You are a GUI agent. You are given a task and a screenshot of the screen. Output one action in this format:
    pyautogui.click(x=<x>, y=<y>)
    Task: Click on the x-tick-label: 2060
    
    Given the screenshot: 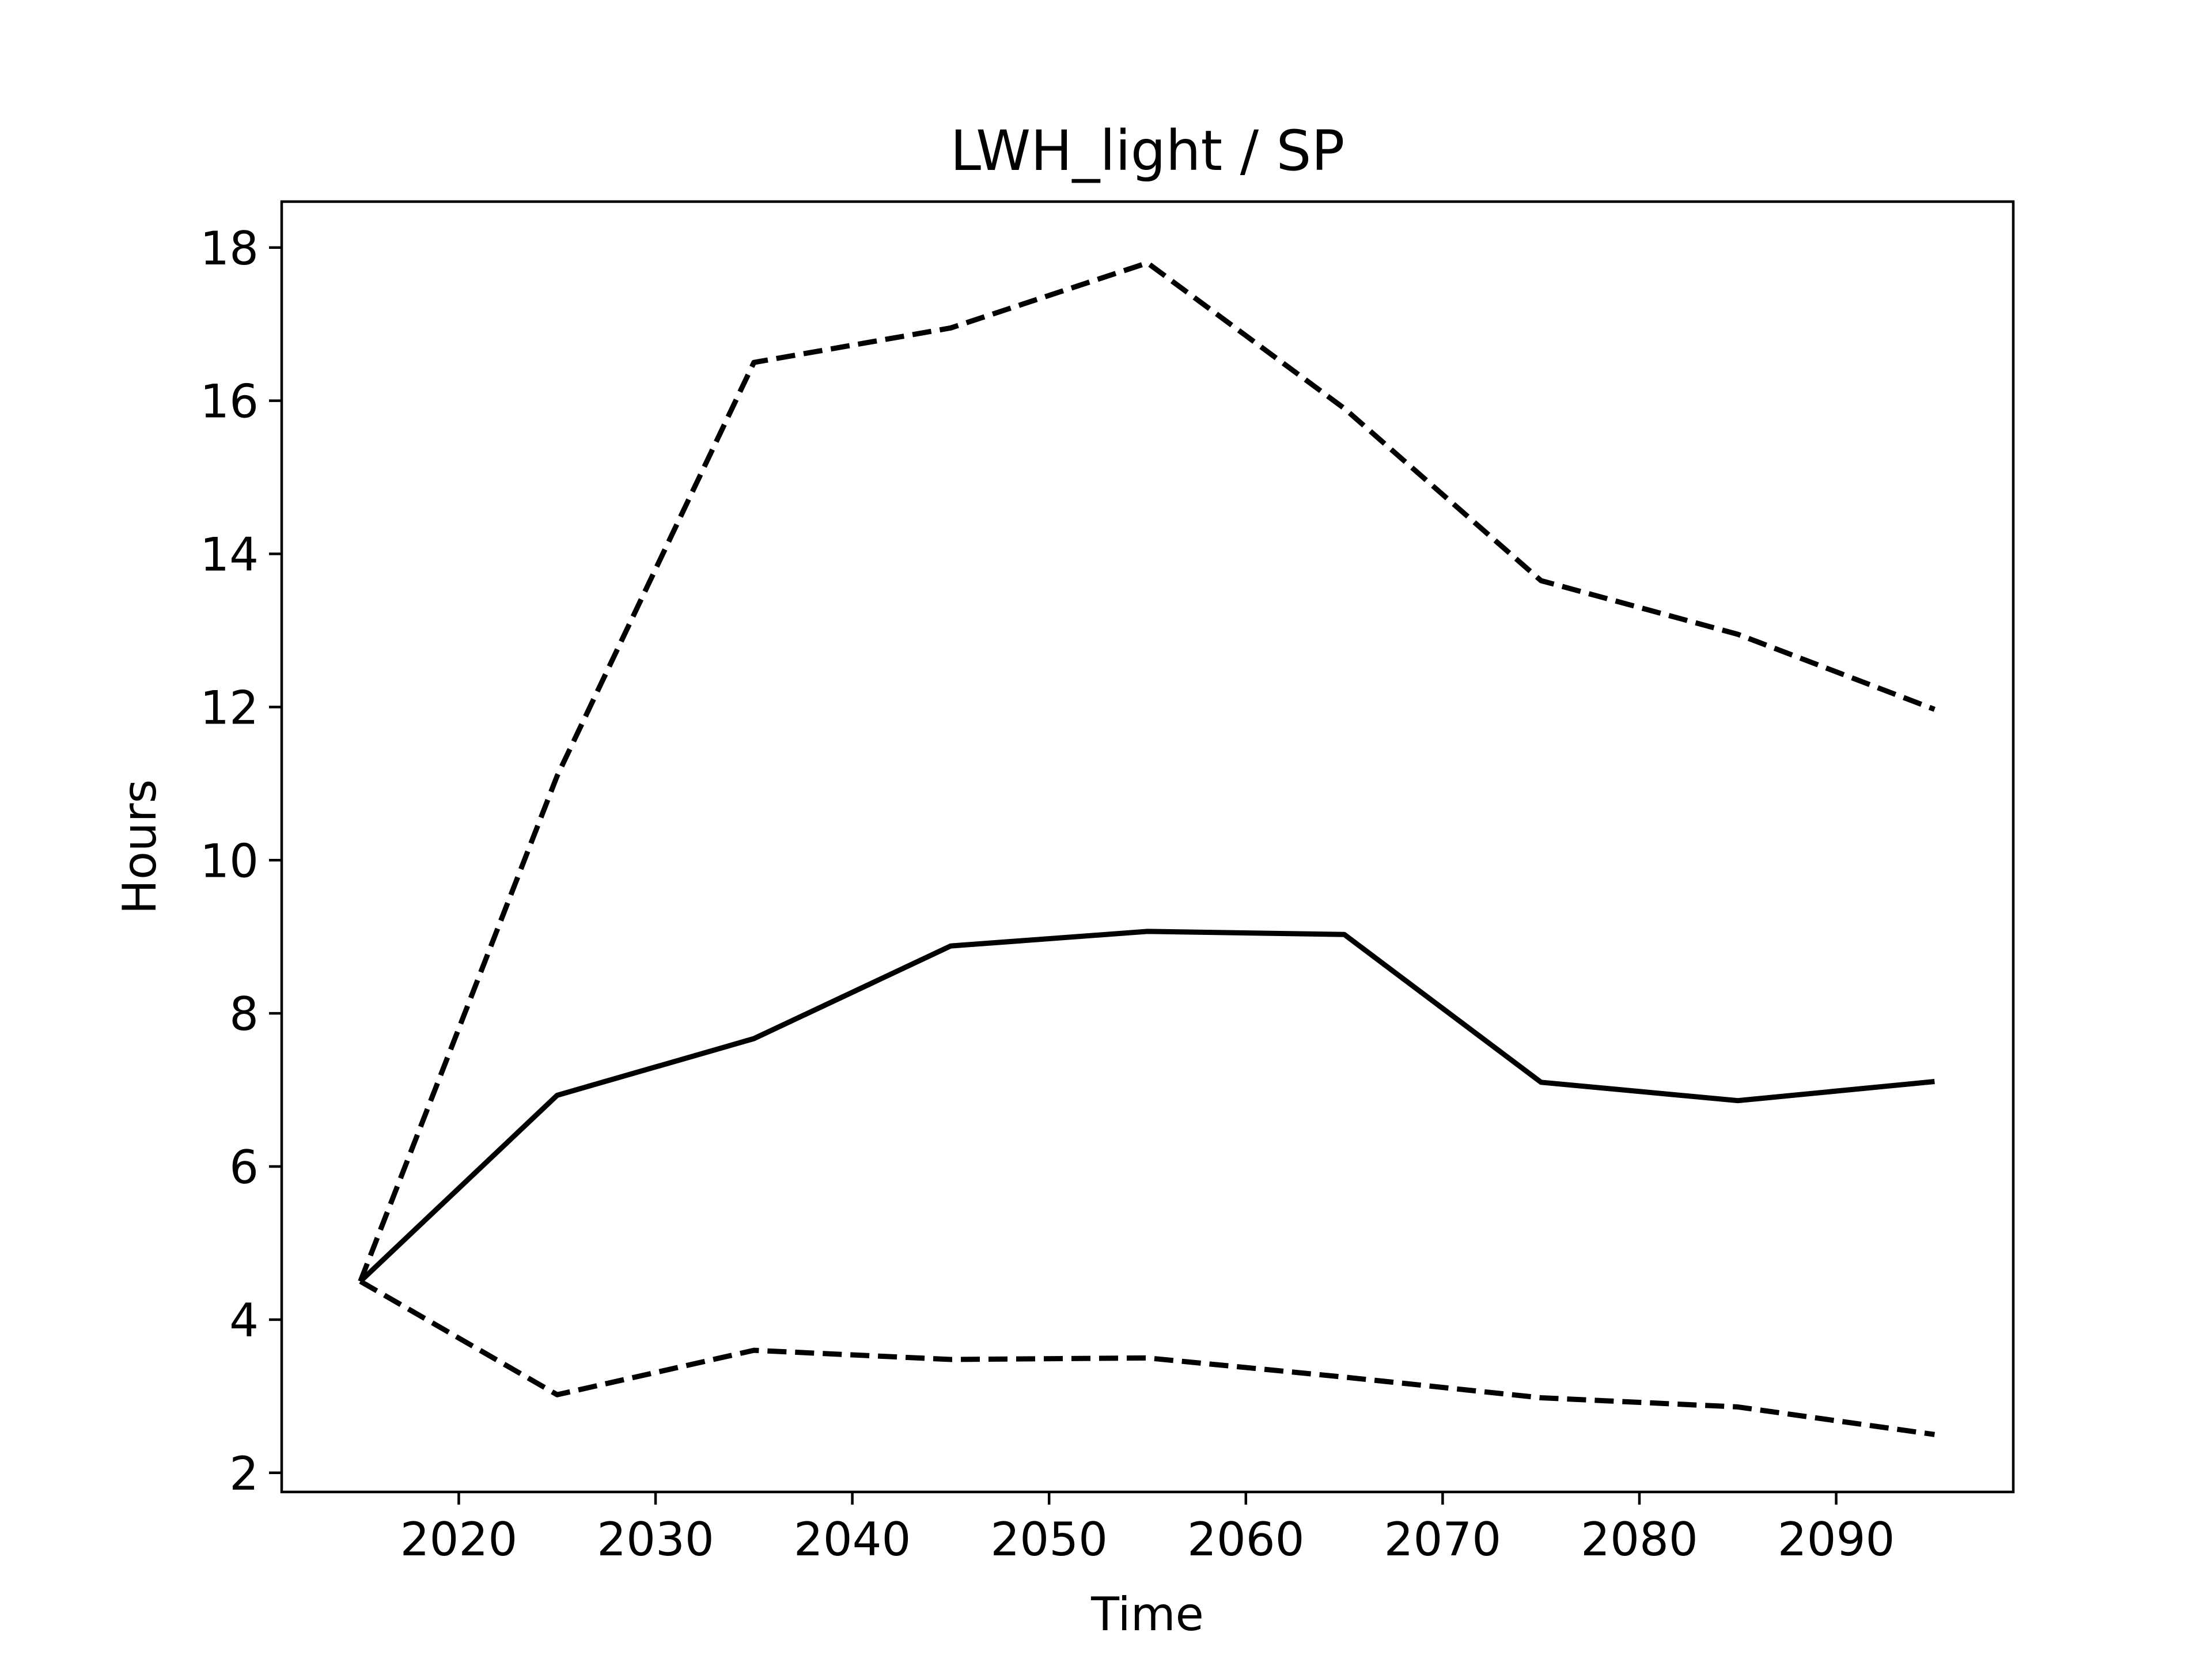 What is the action you would take?
    pyautogui.click(x=1246, y=1539)
    